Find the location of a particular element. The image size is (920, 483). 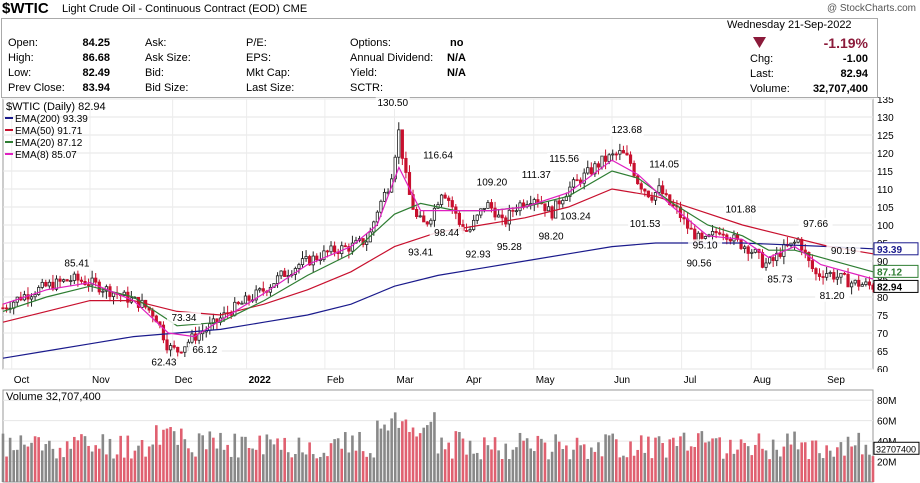

x-tick-label: 2022 is located at coordinates (260, 380).